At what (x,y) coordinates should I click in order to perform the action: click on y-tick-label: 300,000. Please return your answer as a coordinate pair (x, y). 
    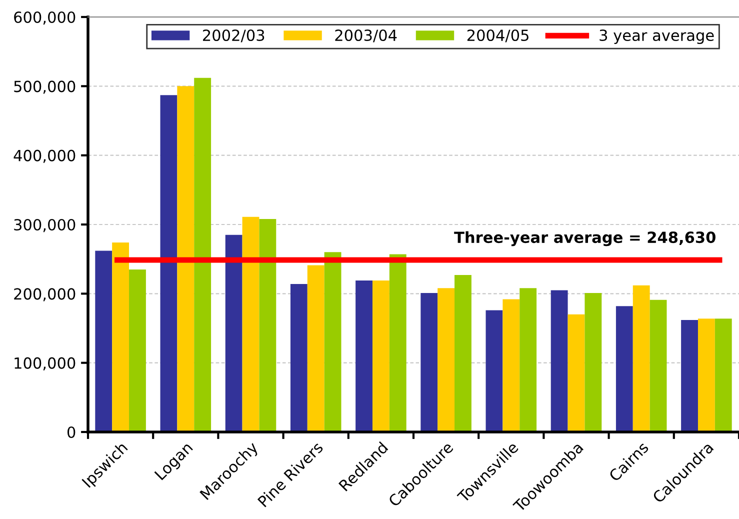
    Looking at the image, I should click on (45, 225).